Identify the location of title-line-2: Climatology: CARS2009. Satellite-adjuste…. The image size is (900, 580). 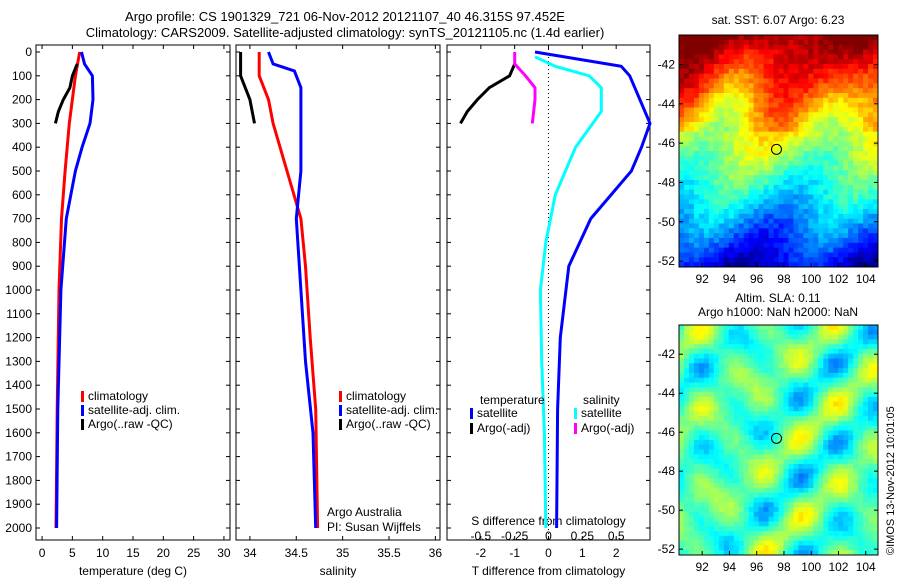
(345, 32).